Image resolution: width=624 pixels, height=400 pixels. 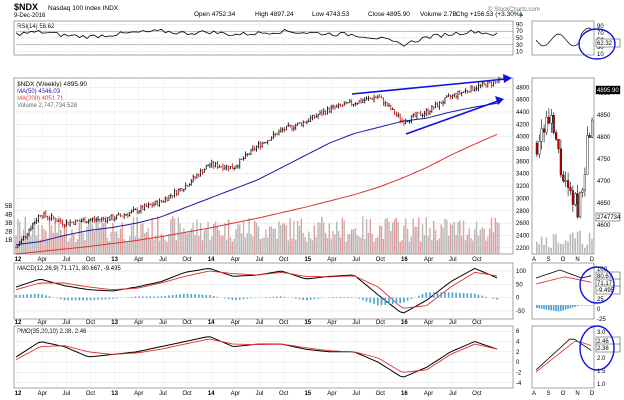 What do you see at coordinates (215, 14) in the screenshot?
I see `ohlc-open: Open 4752.34` at bounding box center [215, 14].